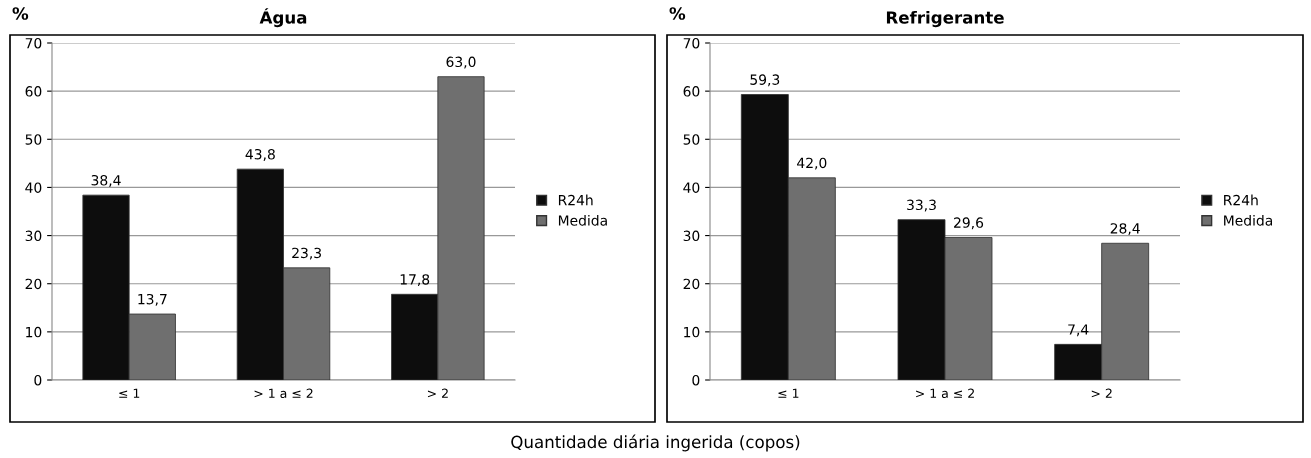 The image size is (1311, 458). Describe the element at coordinates (1125, 229) in the screenshot. I see `data-label: 28,4` at that location.